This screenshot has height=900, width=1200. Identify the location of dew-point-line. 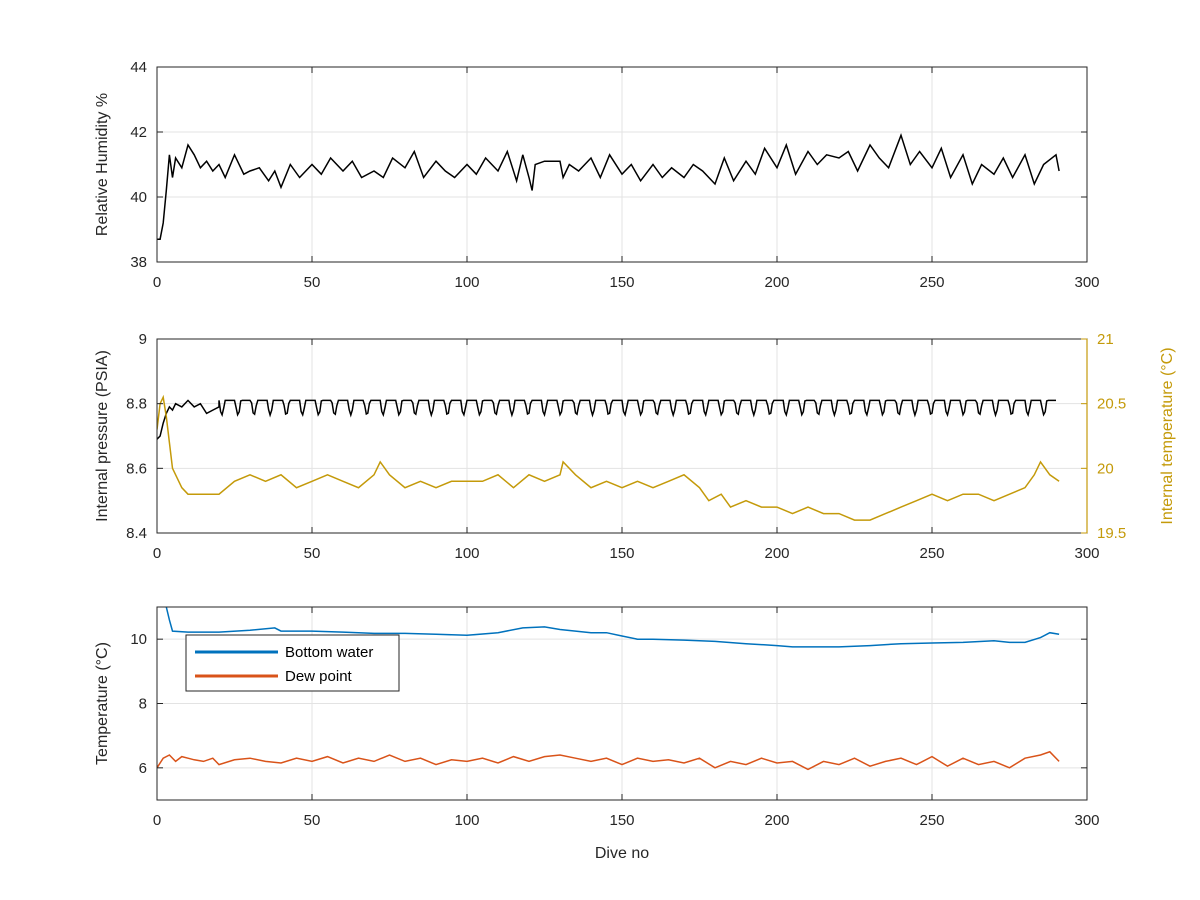
(608, 760).